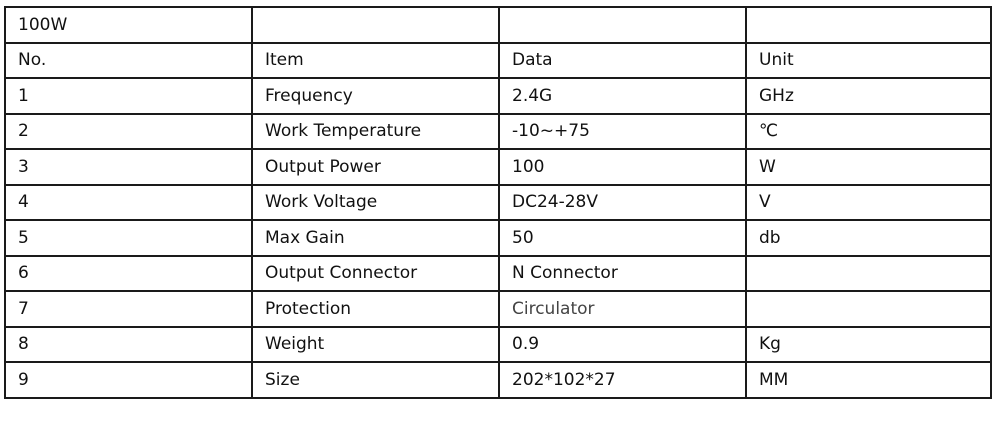 The width and height of the screenshot is (1000, 422). What do you see at coordinates (128, 25) in the screenshot?
I see `table-title: 100W` at bounding box center [128, 25].